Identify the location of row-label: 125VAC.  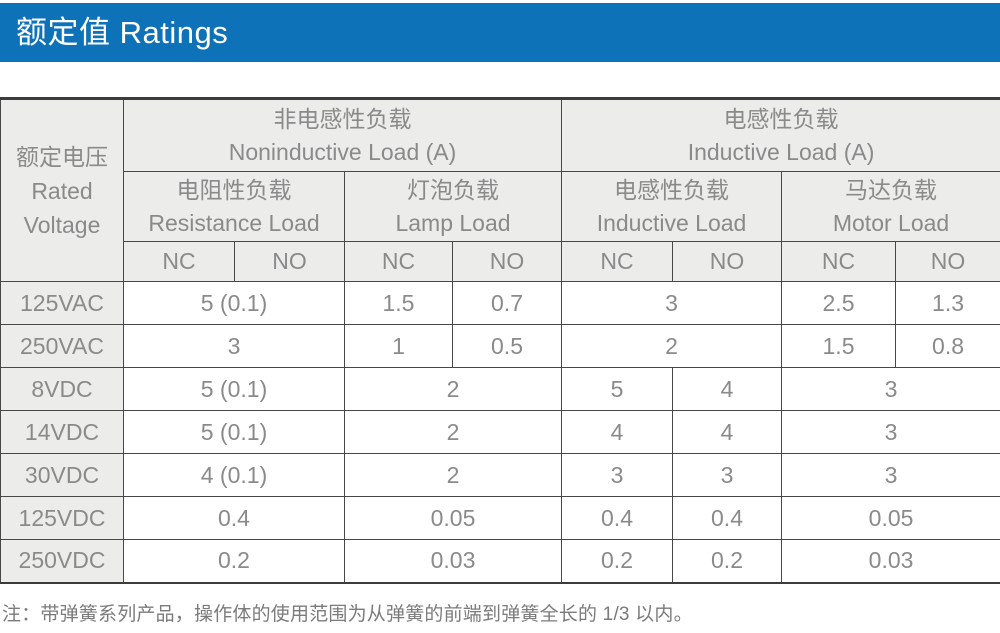
(62, 303).